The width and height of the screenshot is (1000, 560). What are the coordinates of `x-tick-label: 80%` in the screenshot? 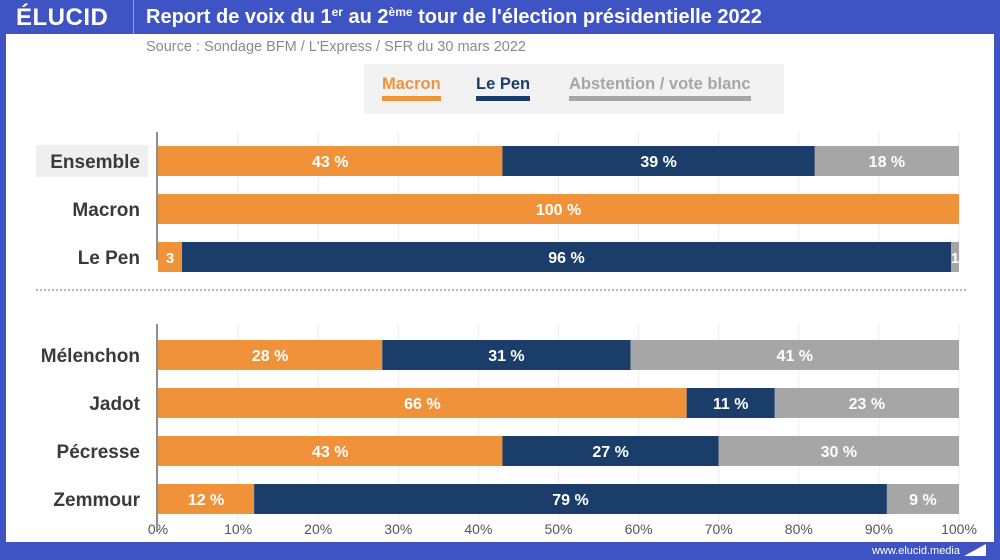 It's located at (799, 529).